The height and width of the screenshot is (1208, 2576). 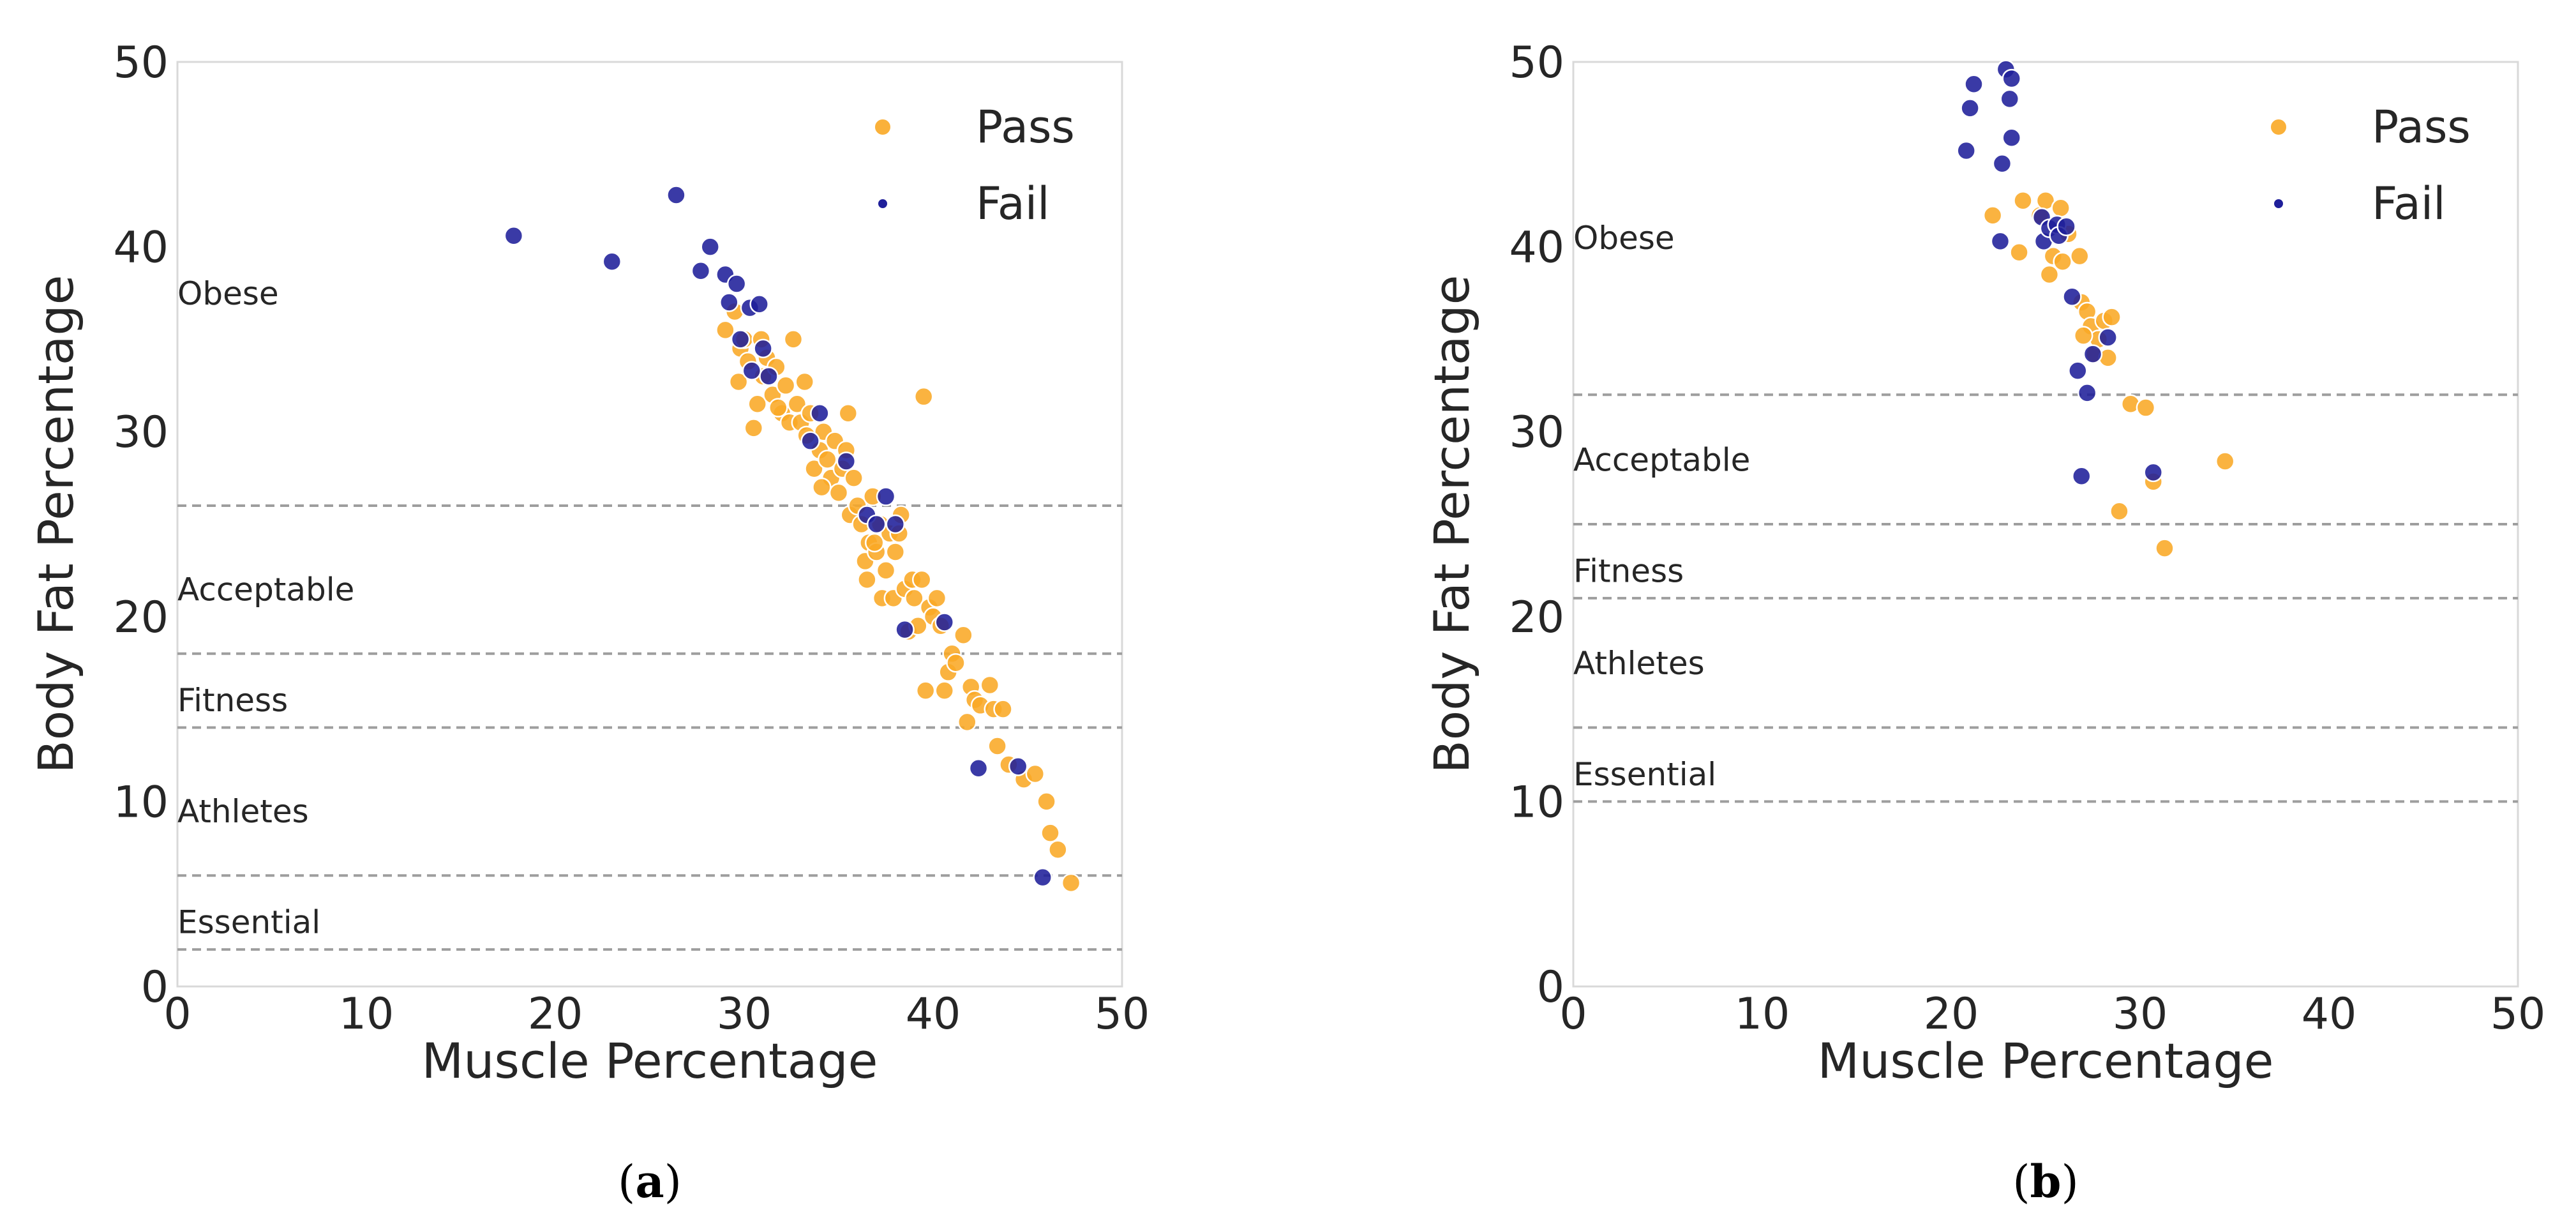 I want to click on x-tick-label-a-10: 10, so click(x=366, y=1014).